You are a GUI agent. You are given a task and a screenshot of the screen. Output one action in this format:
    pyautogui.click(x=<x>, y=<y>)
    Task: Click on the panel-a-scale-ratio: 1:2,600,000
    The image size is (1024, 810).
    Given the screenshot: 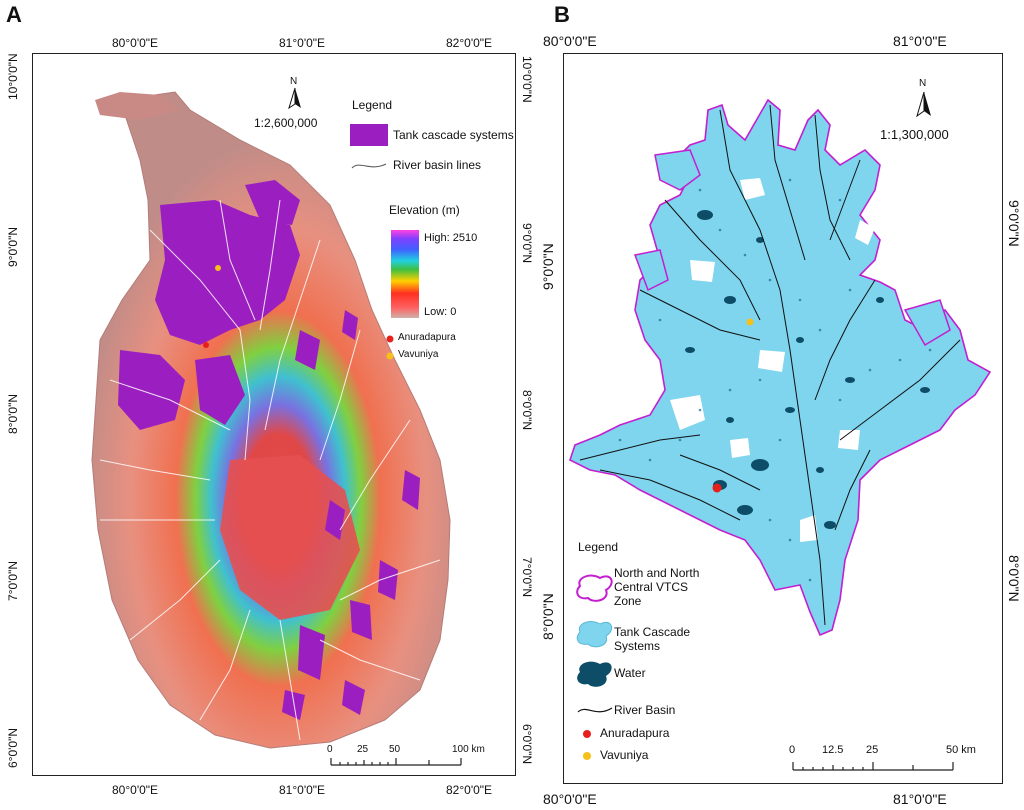 What is the action you would take?
    pyautogui.click(x=286, y=123)
    